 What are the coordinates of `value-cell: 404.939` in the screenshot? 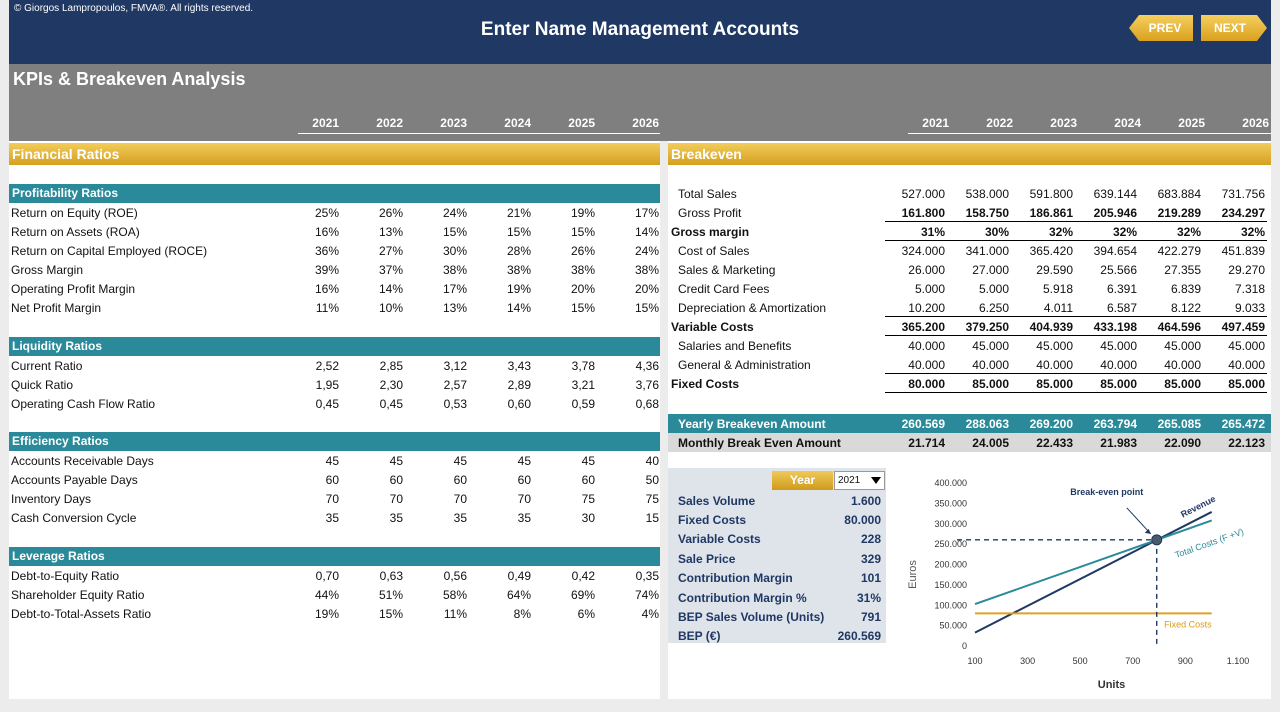 It's located at (1051, 326).